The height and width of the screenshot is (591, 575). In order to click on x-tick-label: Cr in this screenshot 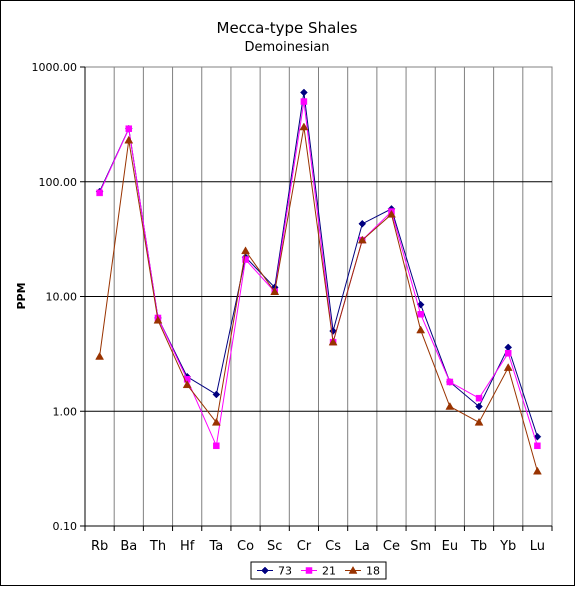, I will do `click(304, 546)`.